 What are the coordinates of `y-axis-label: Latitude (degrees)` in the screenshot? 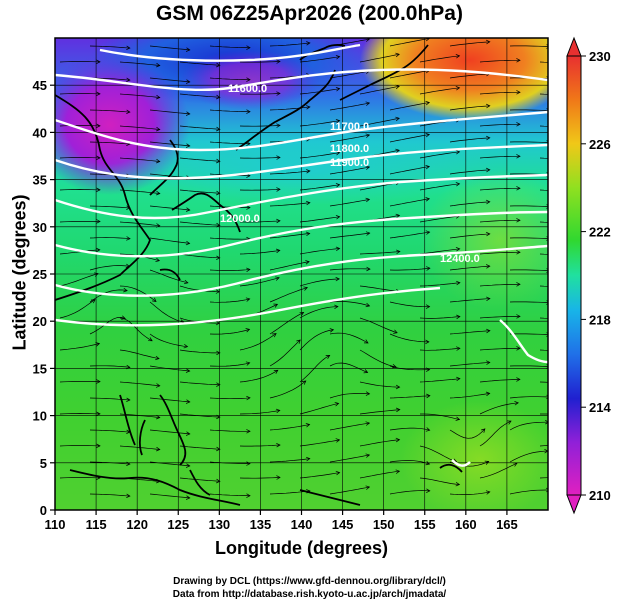 It's located at (19, 272).